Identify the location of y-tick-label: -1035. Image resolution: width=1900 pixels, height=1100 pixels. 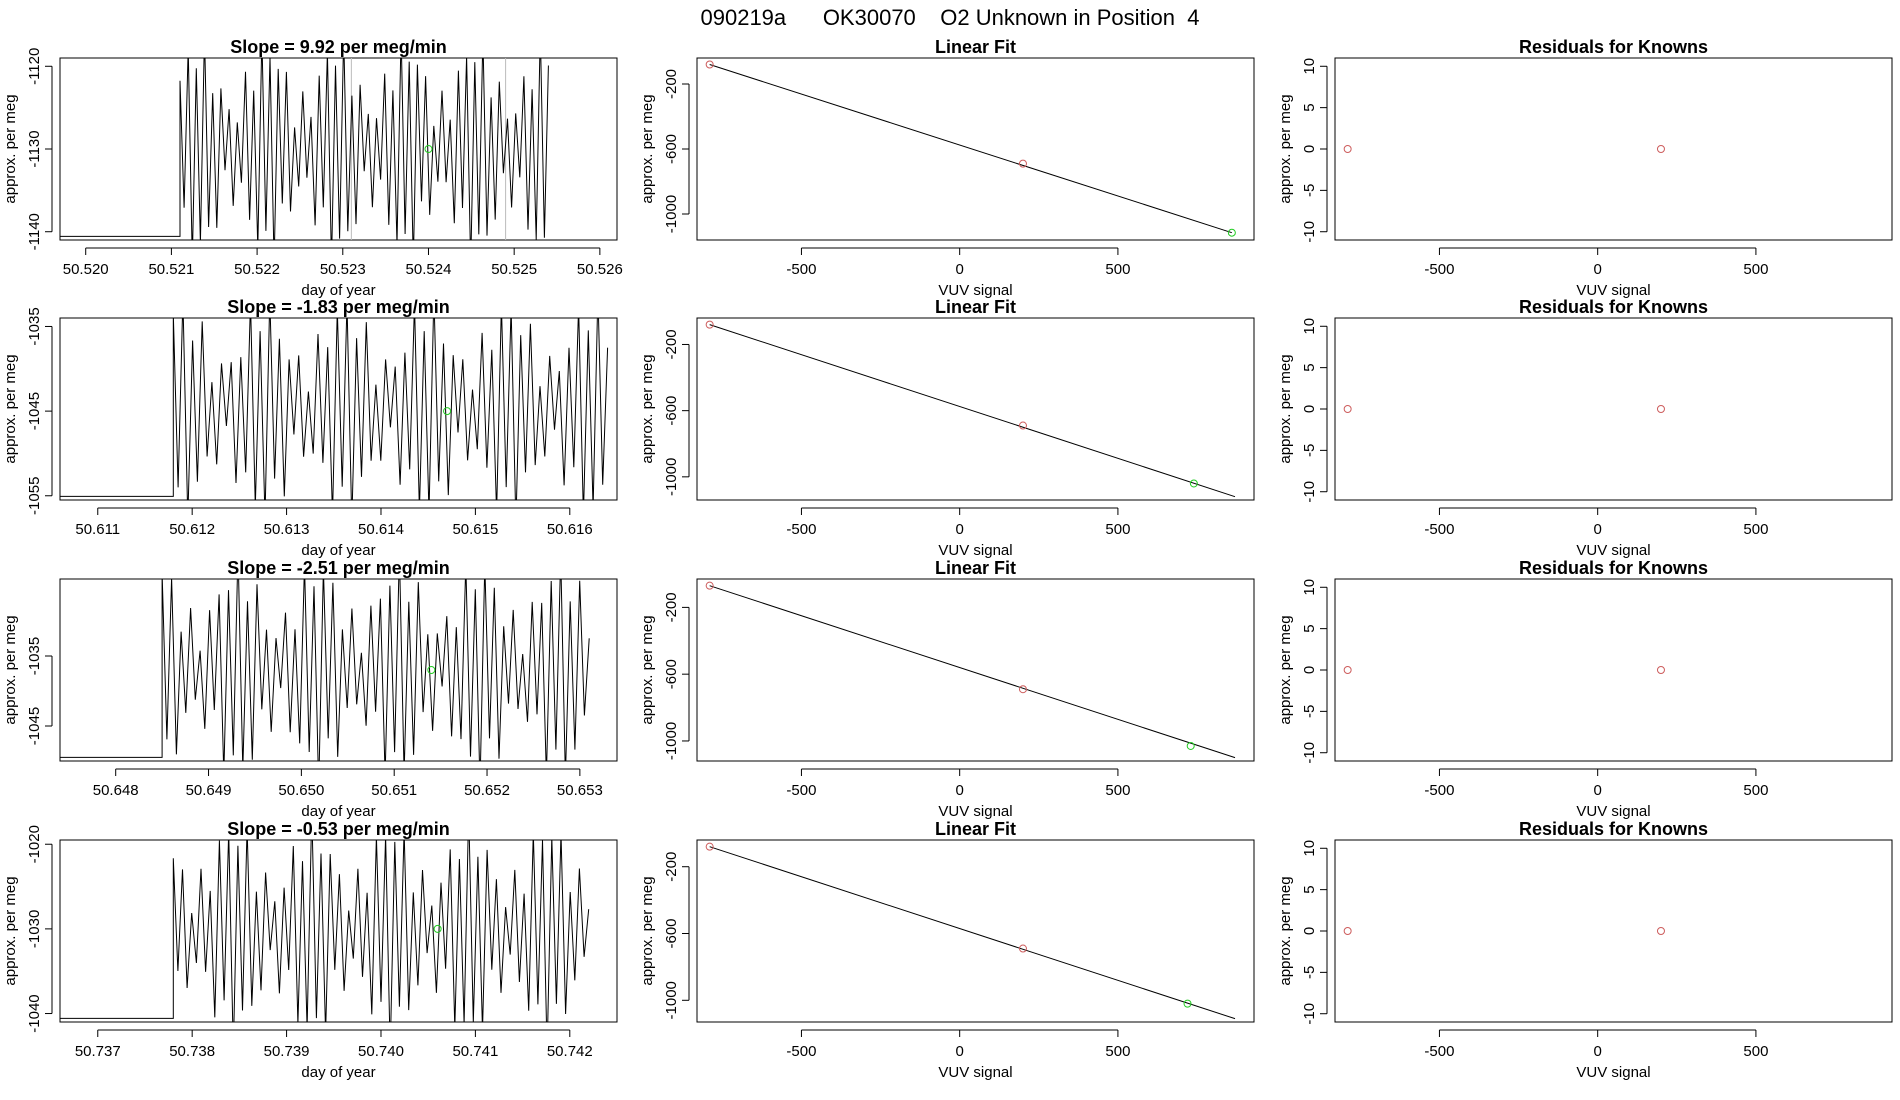
(34, 656).